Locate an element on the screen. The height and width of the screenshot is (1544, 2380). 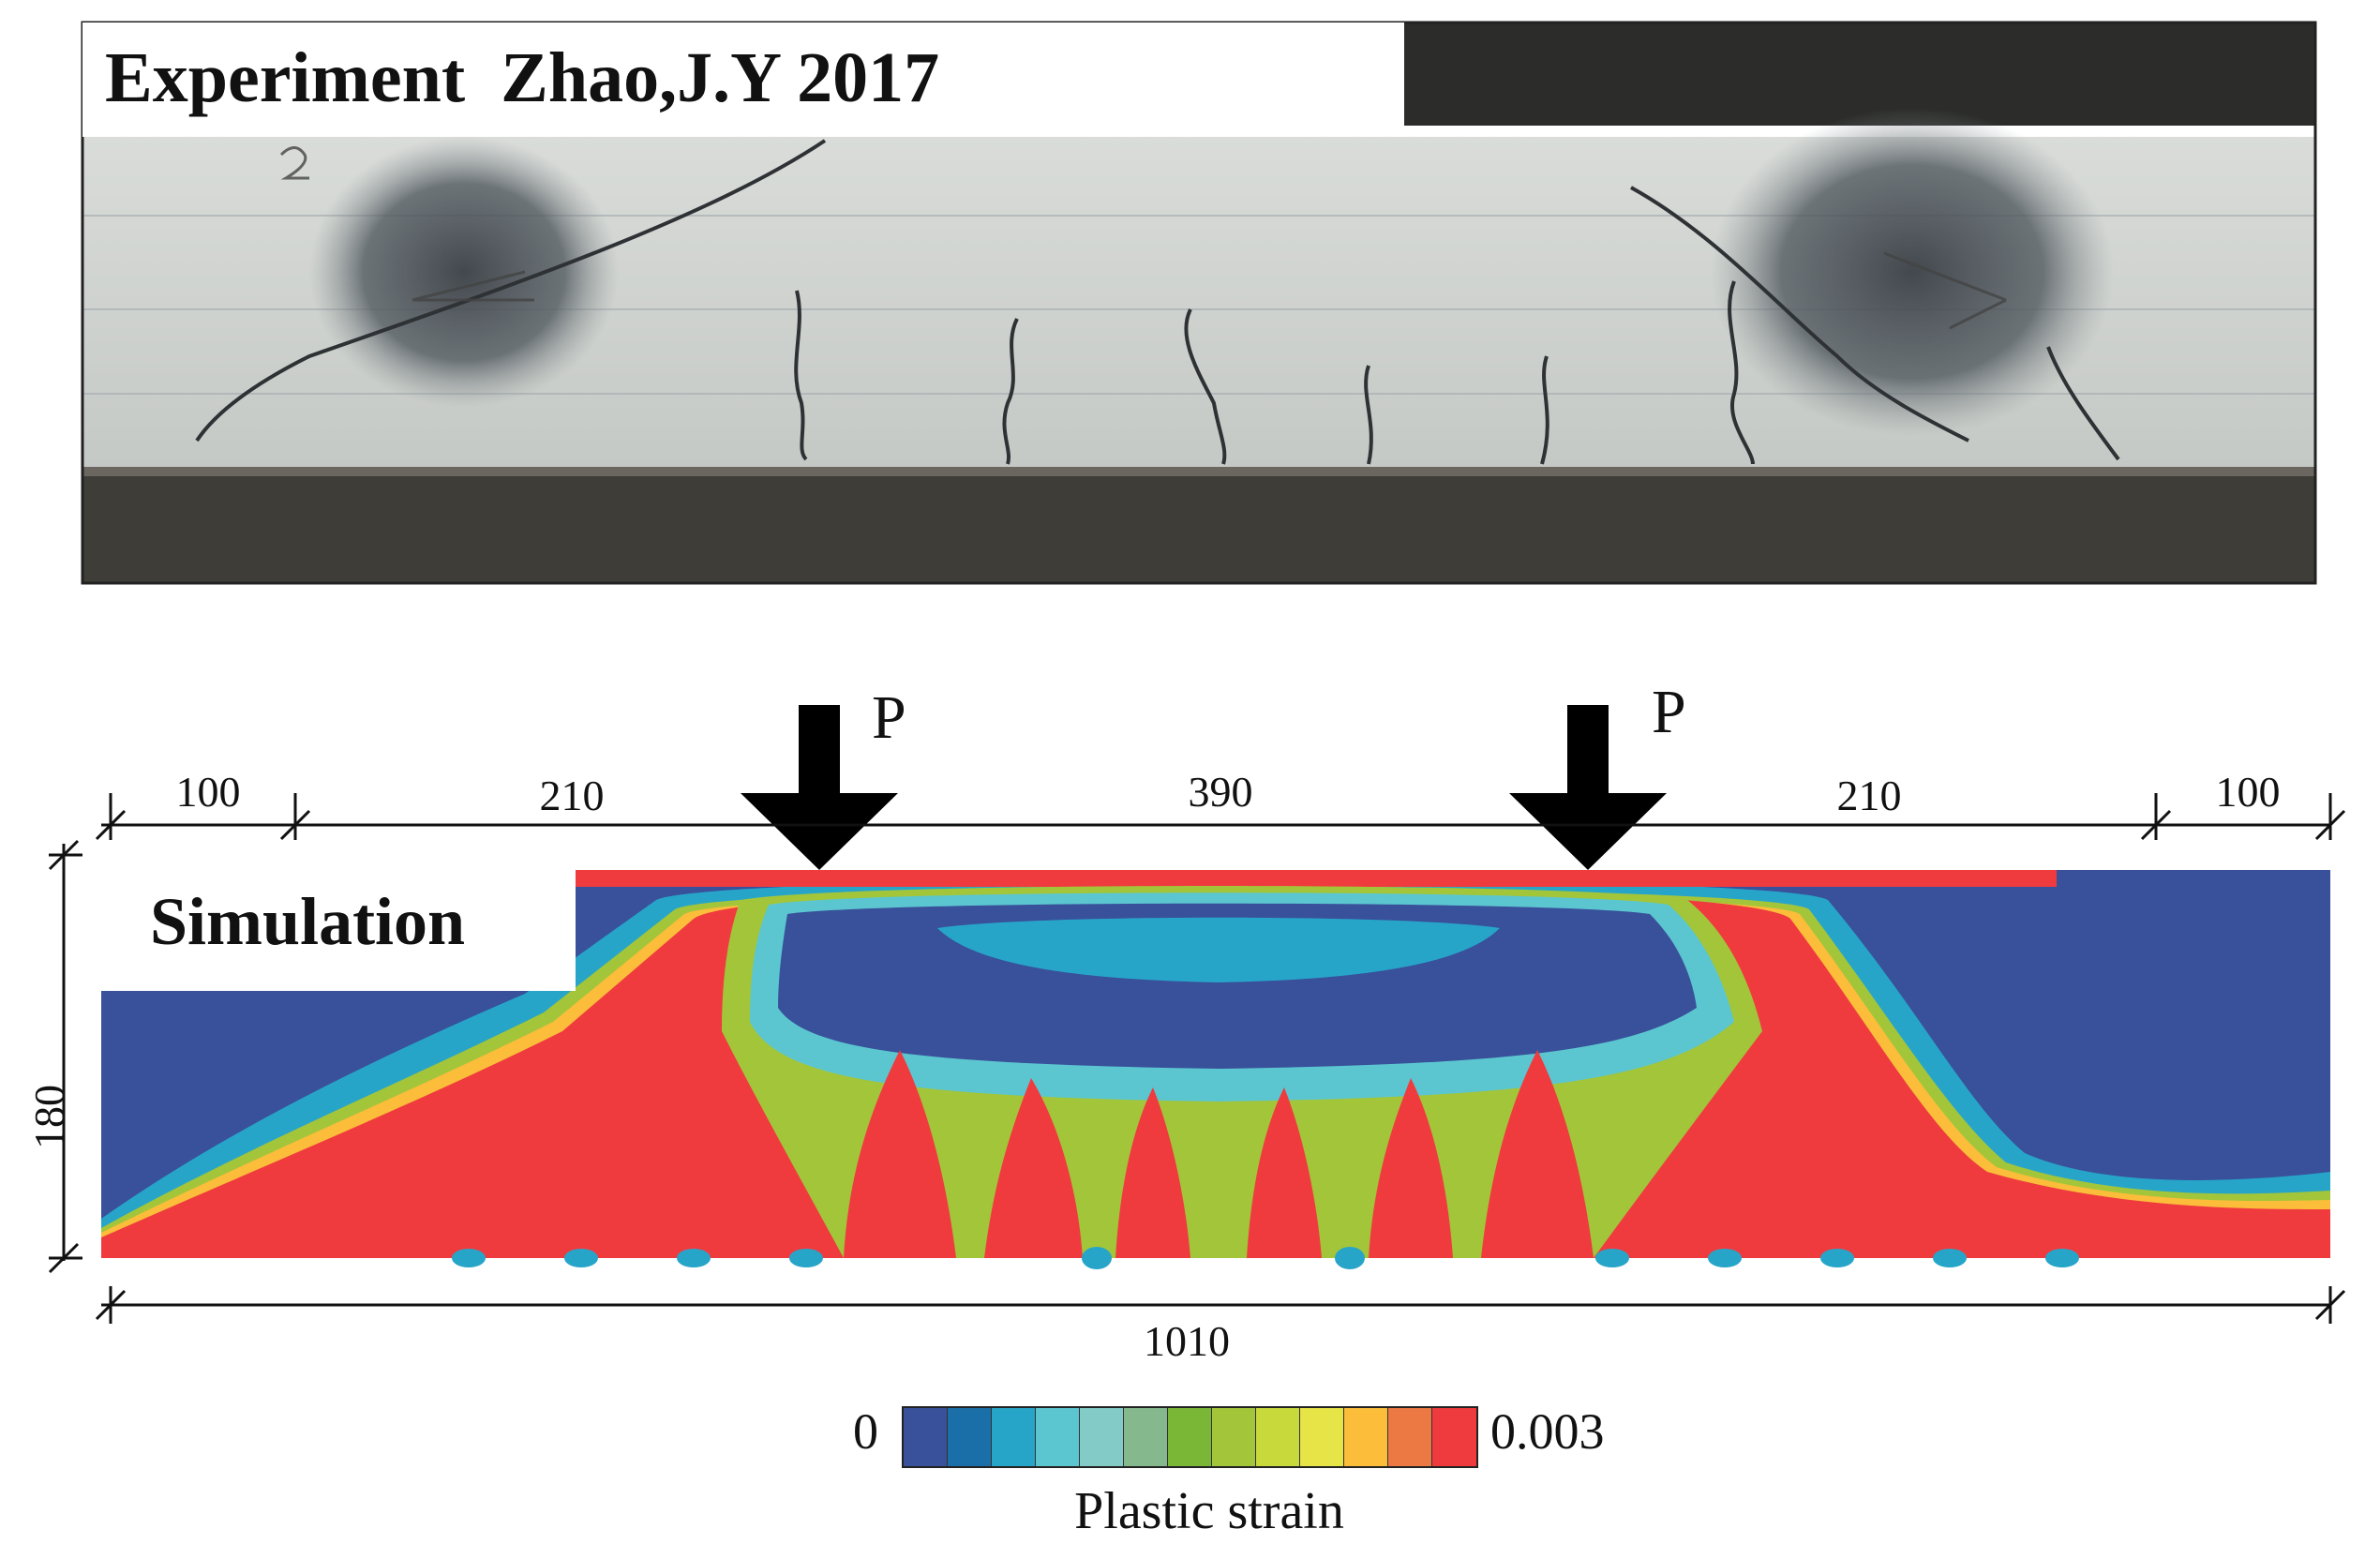
legend-max-label: 0.003 is located at coordinates (1547, 1431).